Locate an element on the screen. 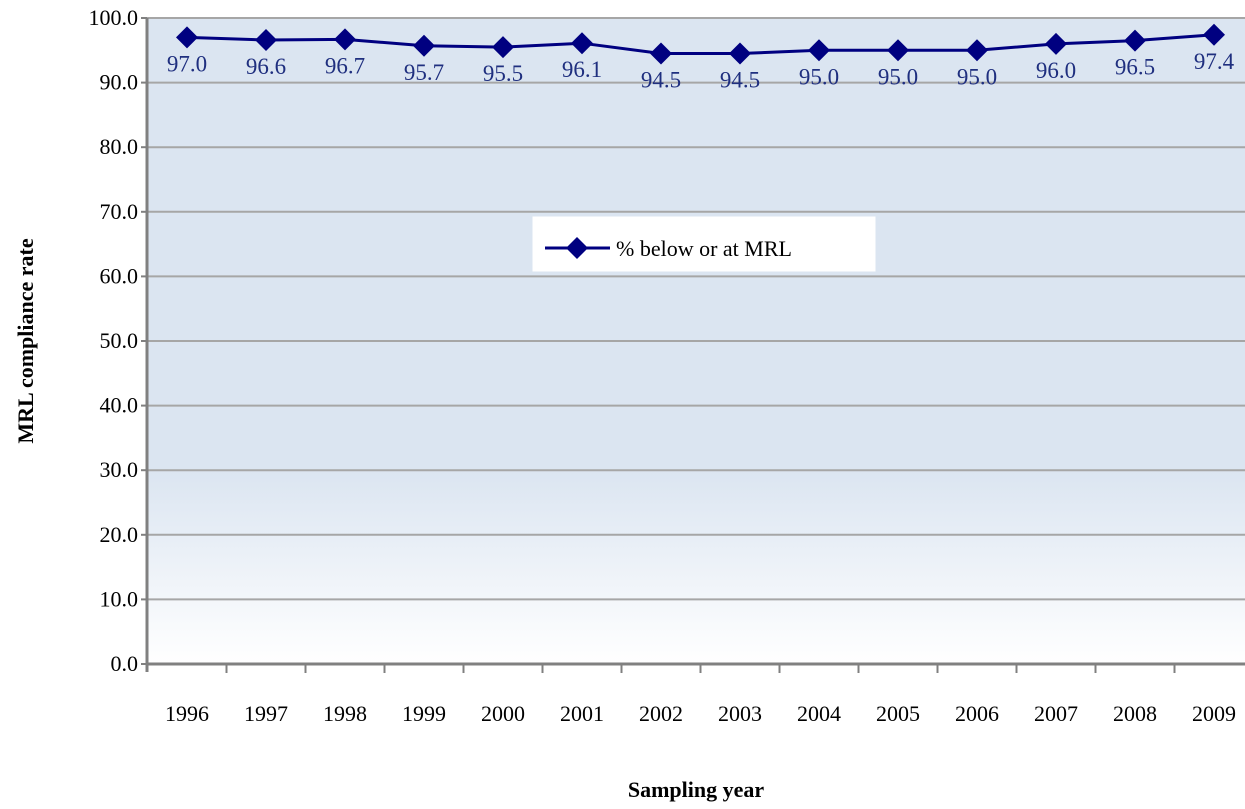 Image resolution: width=1245 pixels, height=809 pixels. data-label: 96.5 is located at coordinates (1135, 67).